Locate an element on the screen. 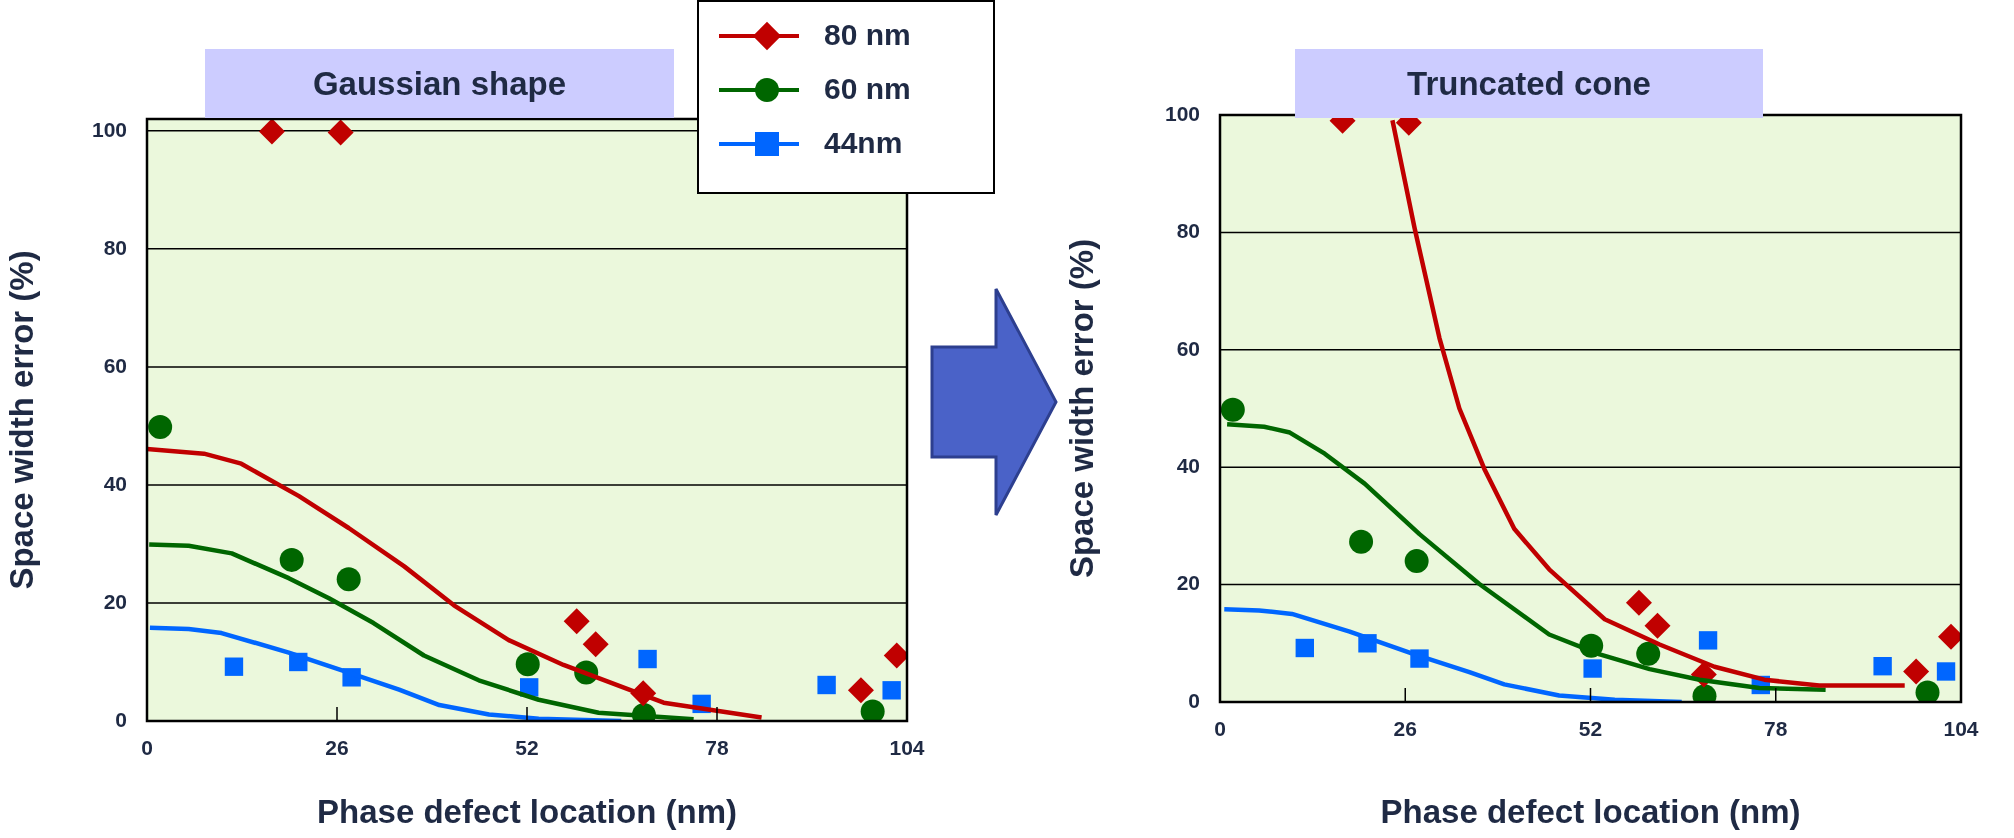 Image resolution: width=2014 pixels, height=838 pixels. chart-title: Gaussian shape is located at coordinates (439, 83).